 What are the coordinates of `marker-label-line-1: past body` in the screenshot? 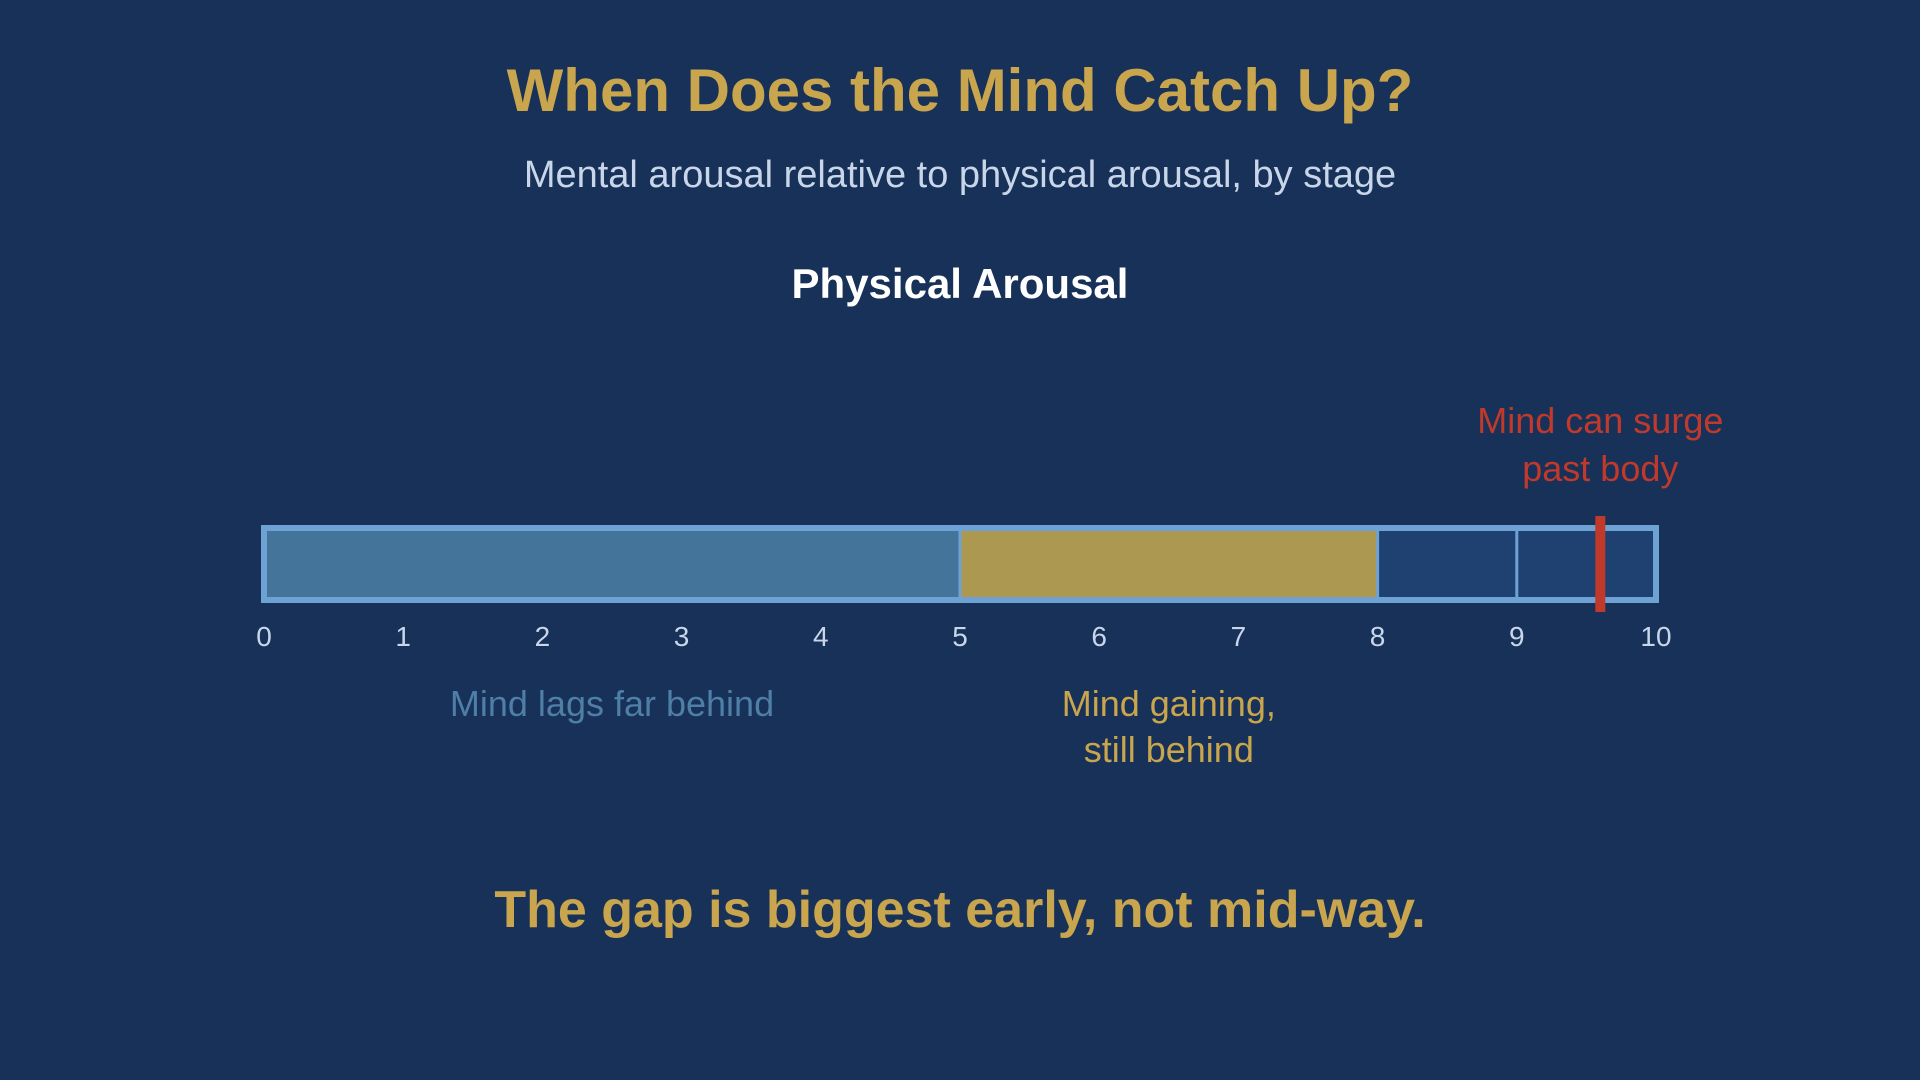 It's located at (1600, 468).